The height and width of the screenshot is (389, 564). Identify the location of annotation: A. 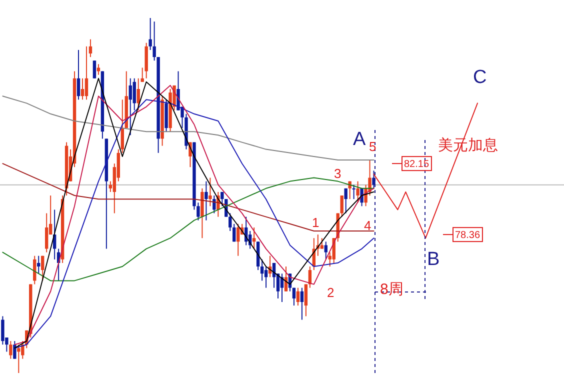
(359, 139).